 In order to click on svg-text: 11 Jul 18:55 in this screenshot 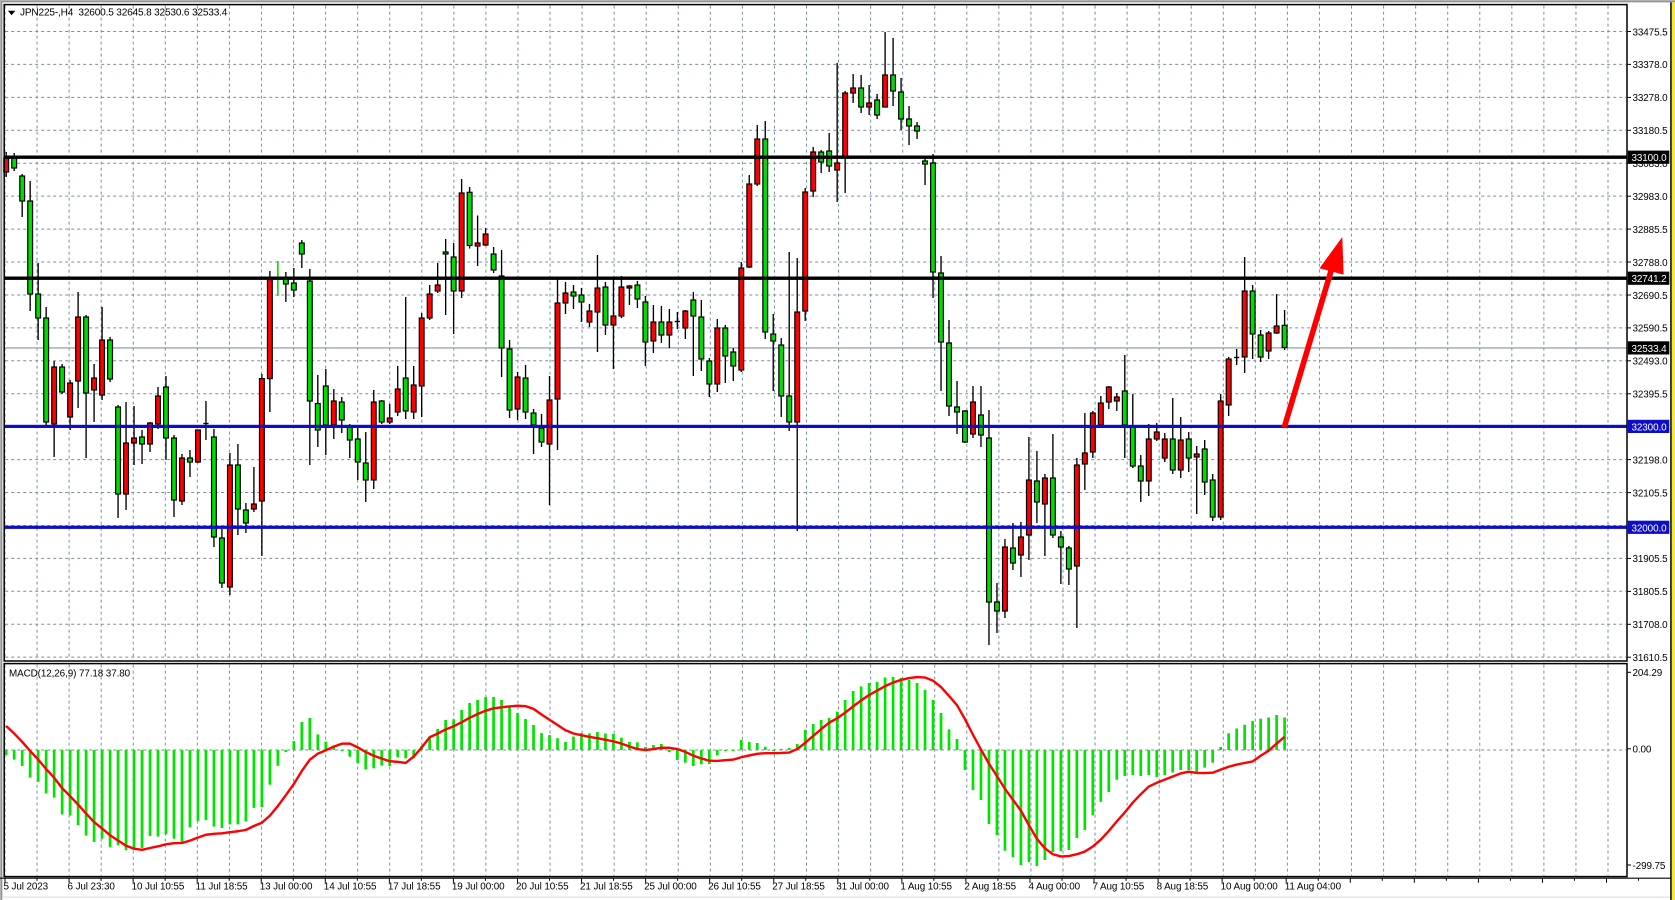, I will do `click(222, 886)`.